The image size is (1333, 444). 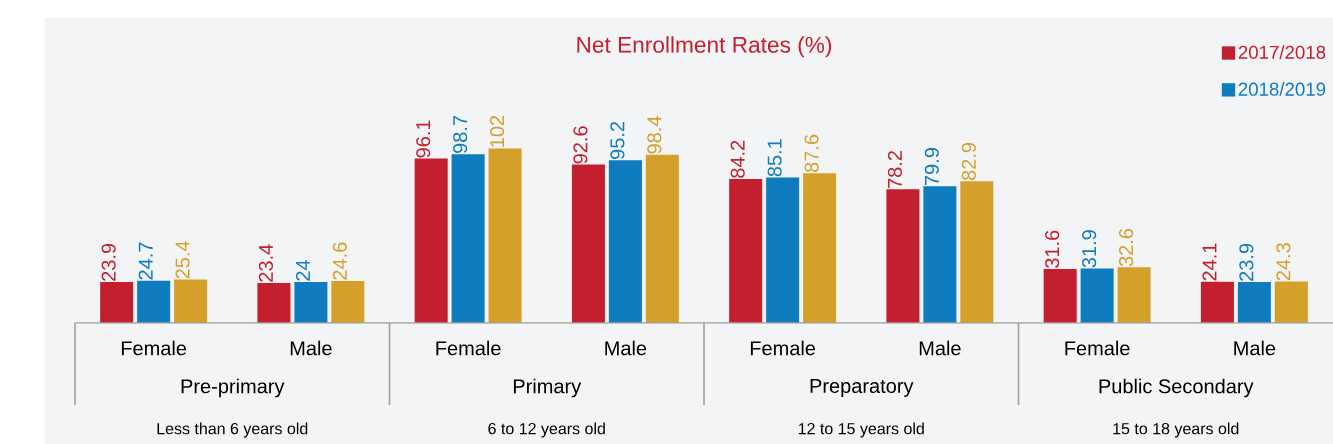 I want to click on data-label: 84.2, so click(x=737, y=159).